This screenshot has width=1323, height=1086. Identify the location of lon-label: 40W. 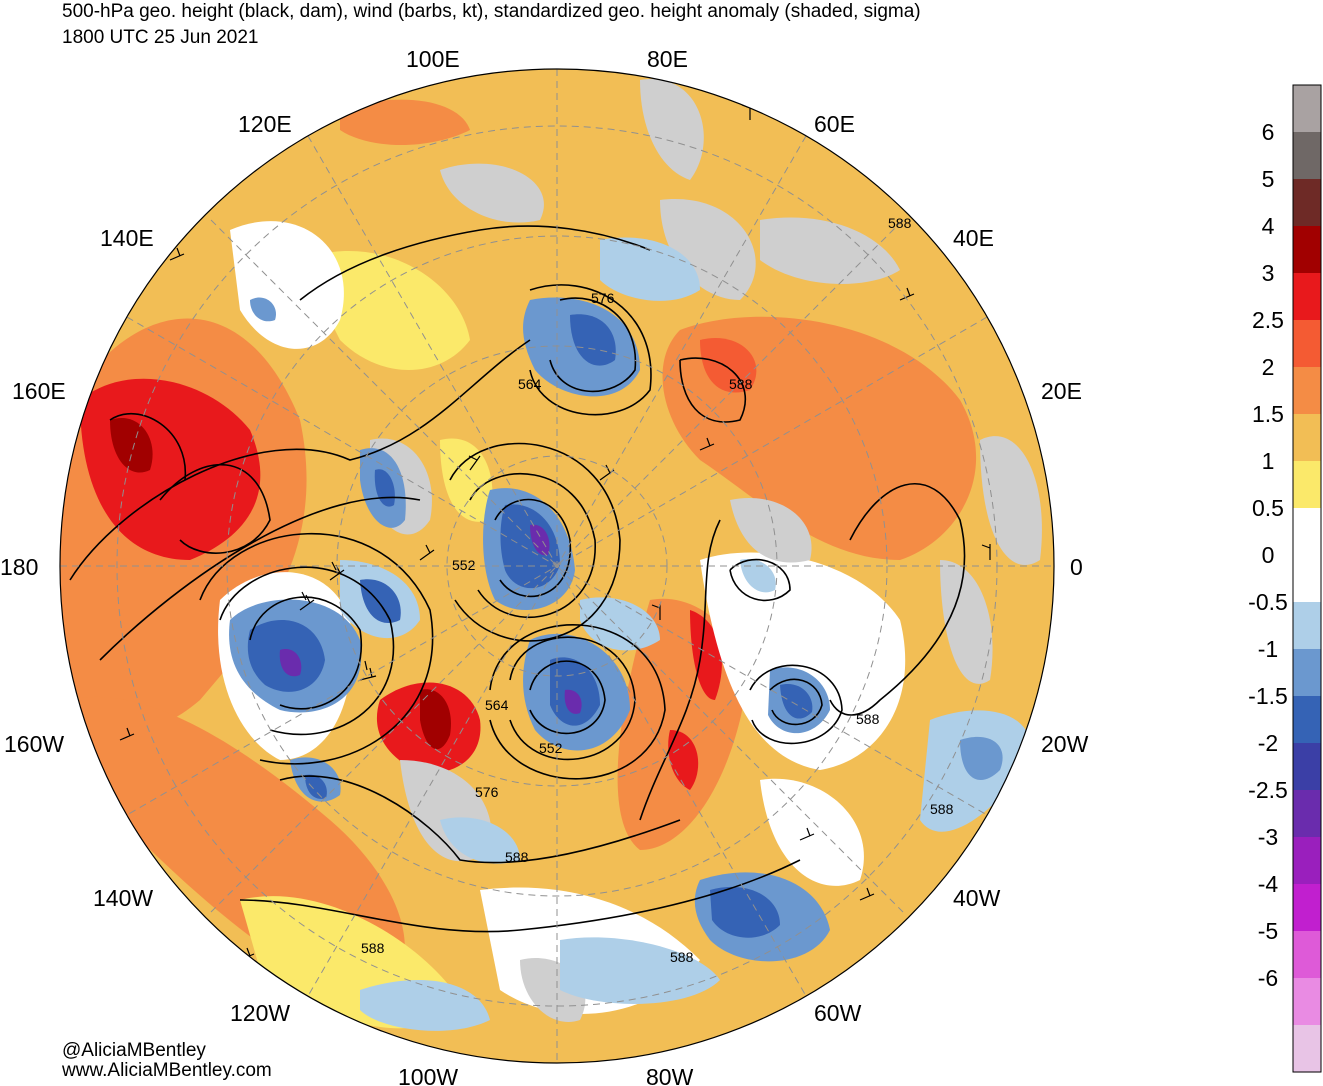
(977, 898).